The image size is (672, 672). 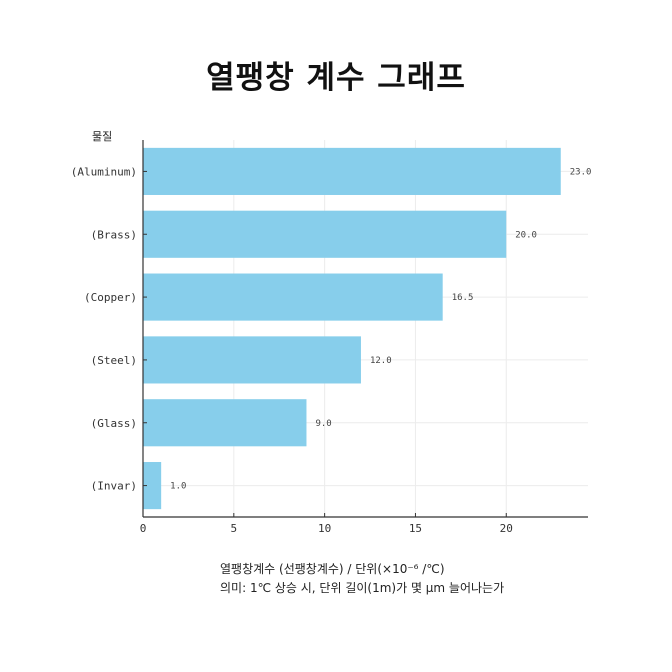 What do you see at coordinates (178, 487) in the screenshot?
I see `value-label: 1.0` at bounding box center [178, 487].